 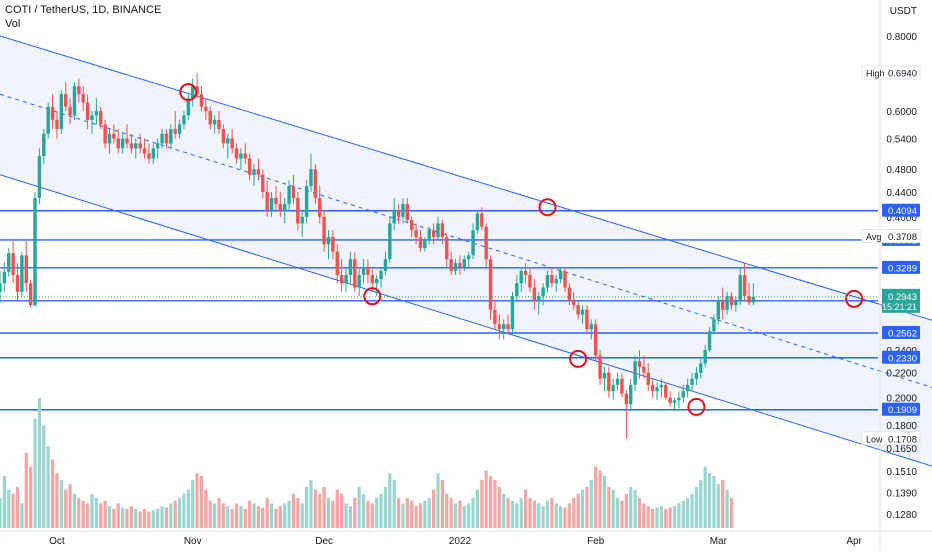 I want to click on symbol-header: COTI / TetherUS, 1D, BINANCE, so click(x=83, y=10).